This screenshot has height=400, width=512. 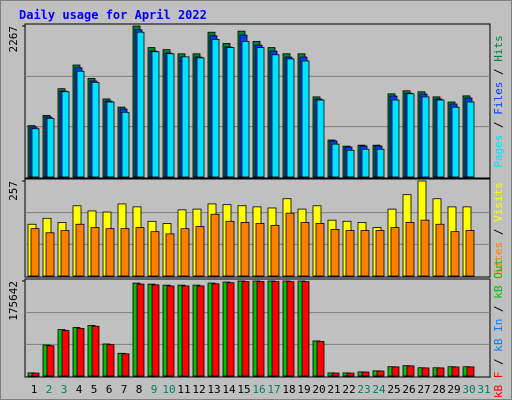 I want to click on x-tick-label: 19, so click(x=303, y=389).